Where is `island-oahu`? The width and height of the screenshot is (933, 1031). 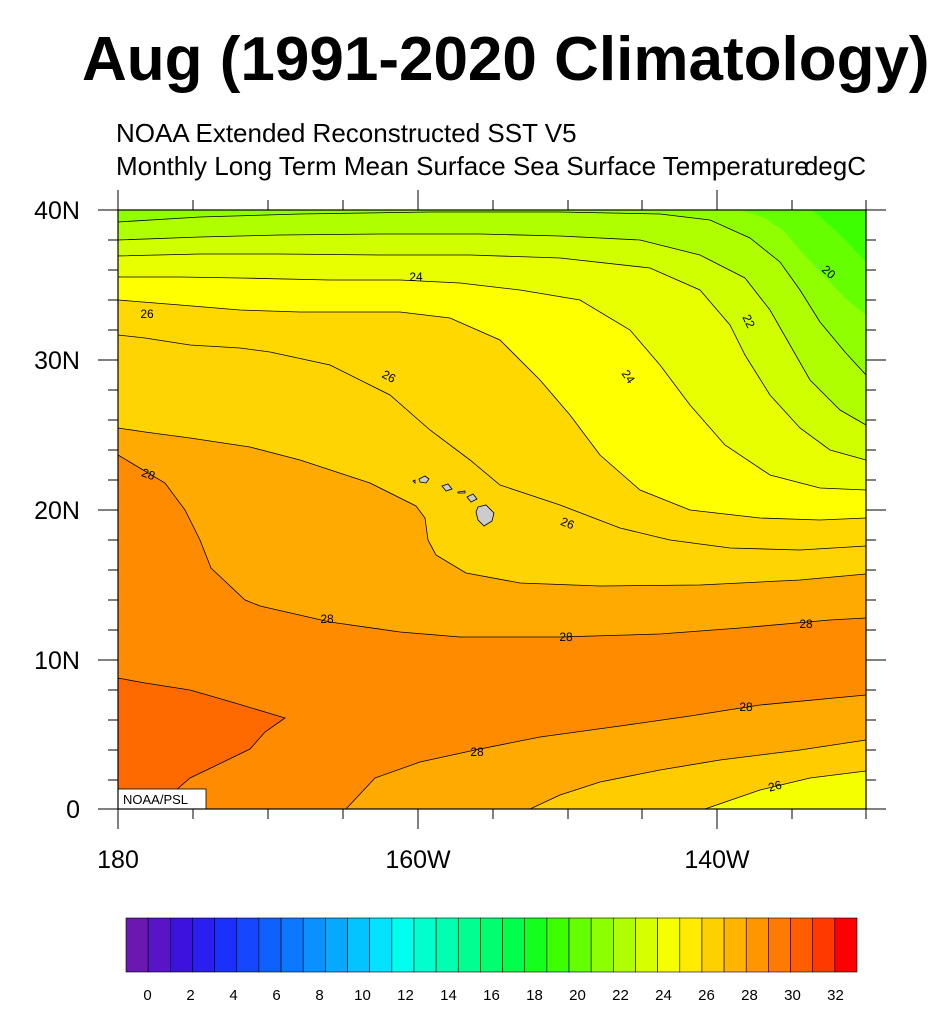
island-oahu is located at coordinates (447, 487).